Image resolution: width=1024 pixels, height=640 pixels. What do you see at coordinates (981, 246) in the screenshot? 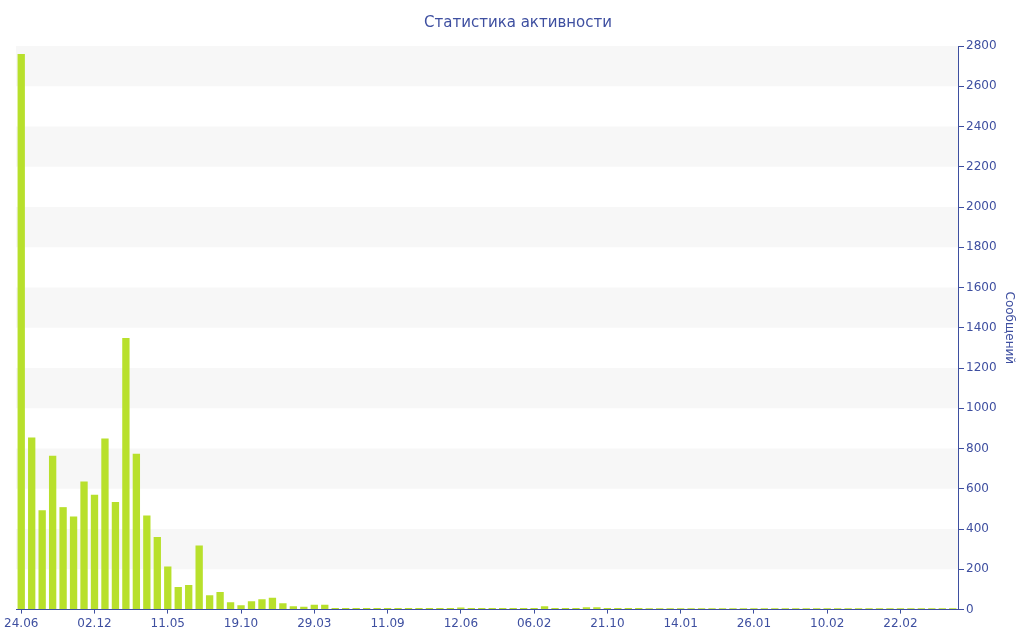
I see `y2-tick-label: 1800` at bounding box center [981, 246].